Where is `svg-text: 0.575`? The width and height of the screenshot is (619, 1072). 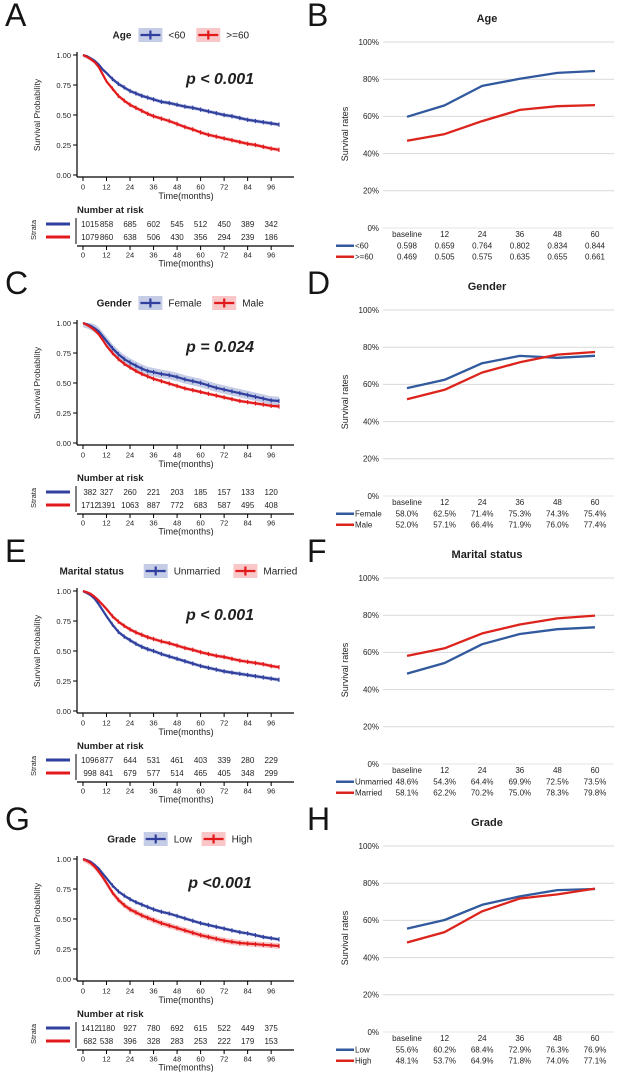
svg-text: 0.575 is located at coordinates (482, 257).